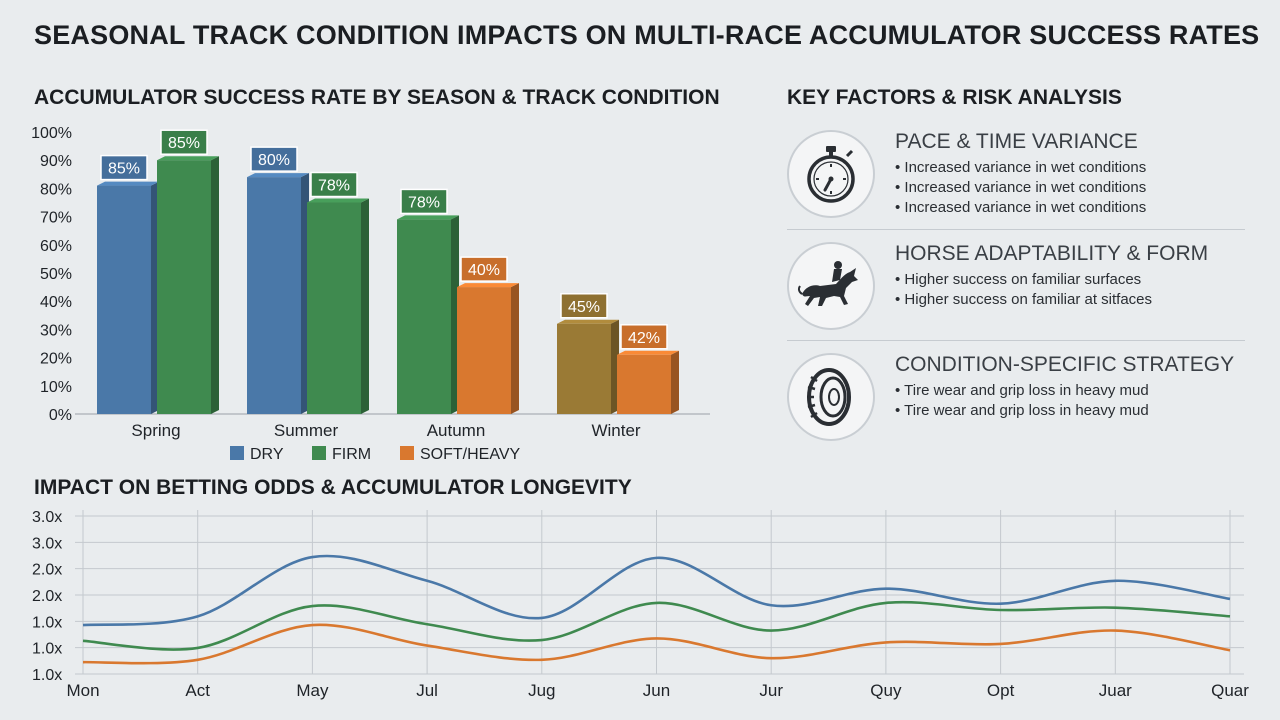 This screenshot has height=720, width=1280. I want to click on x-tick-label: Jun, so click(656, 690).